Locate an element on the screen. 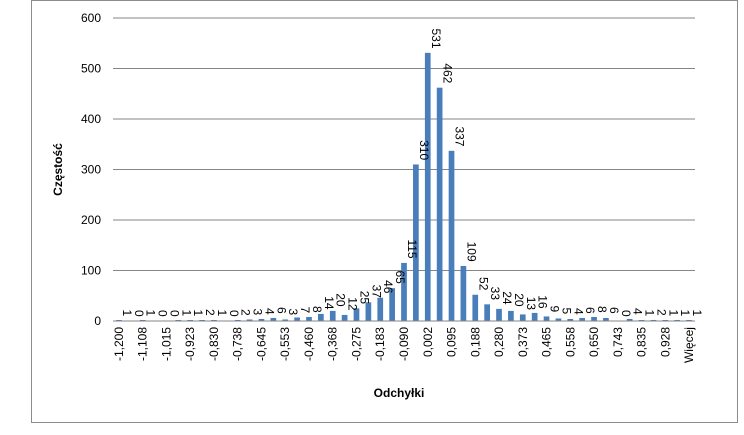 This screenshot has width=744, height=435. data-label: 3 is located at coordinates (293, 311).